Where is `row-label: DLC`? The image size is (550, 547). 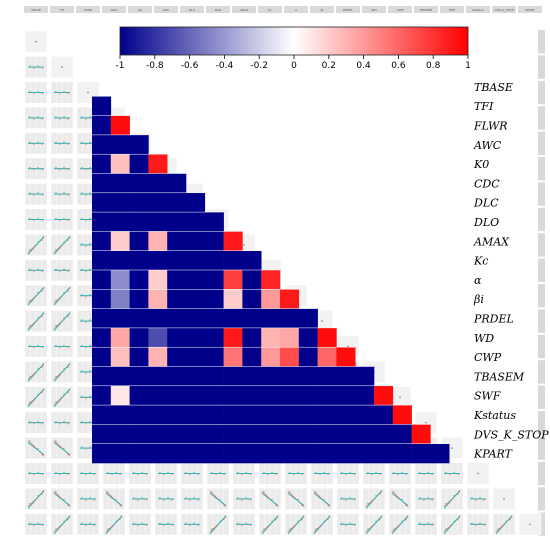 row-label: DLC is located at coordinates (486, 203).